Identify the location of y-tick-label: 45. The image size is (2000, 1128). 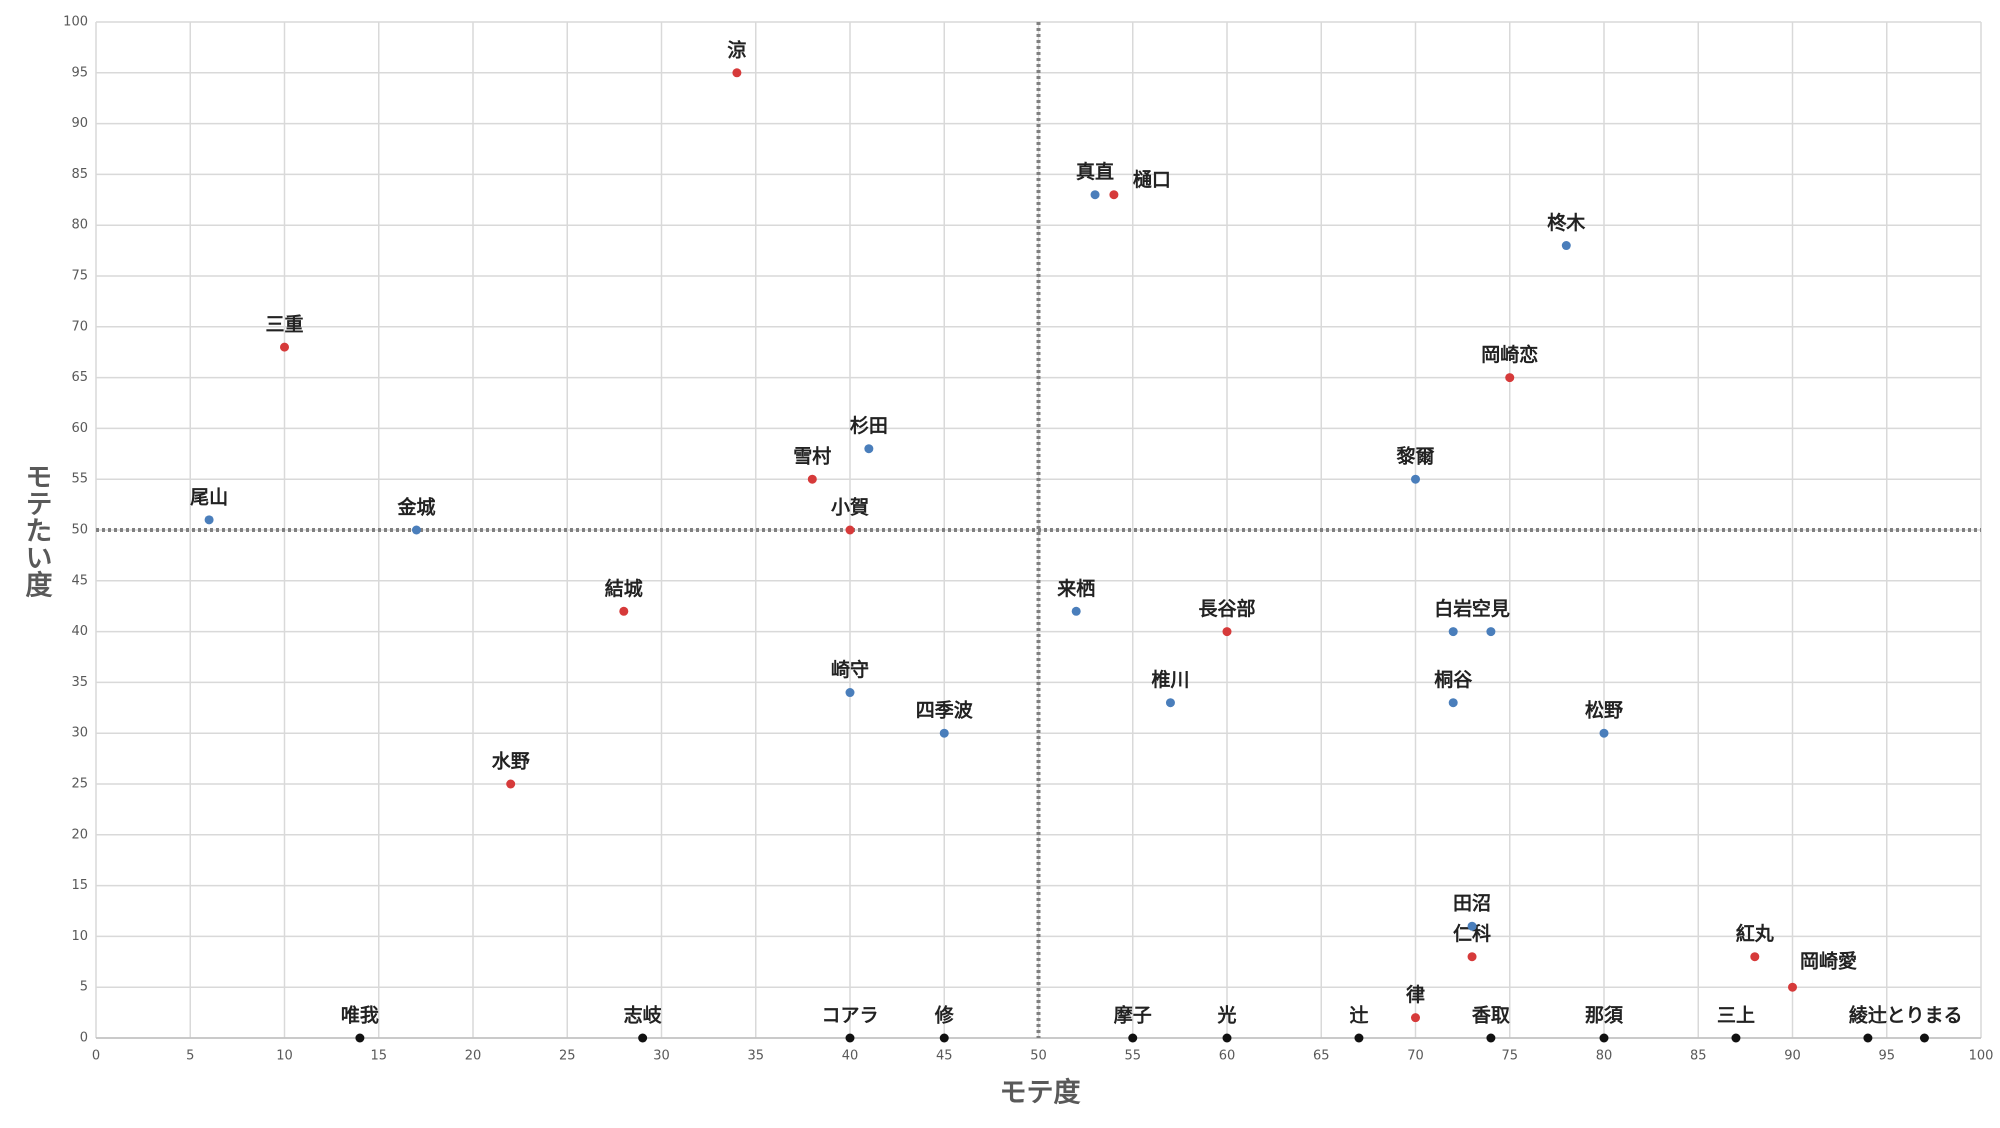
(79, 580).